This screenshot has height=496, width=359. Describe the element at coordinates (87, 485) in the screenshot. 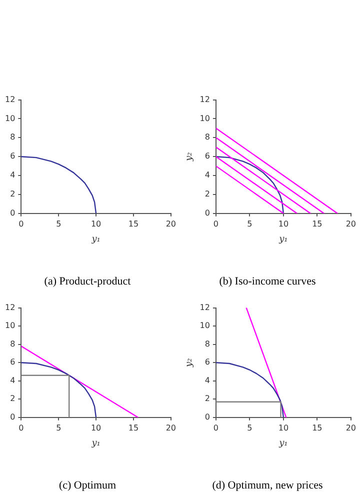

I see `text: (c) Optimum` at that location.